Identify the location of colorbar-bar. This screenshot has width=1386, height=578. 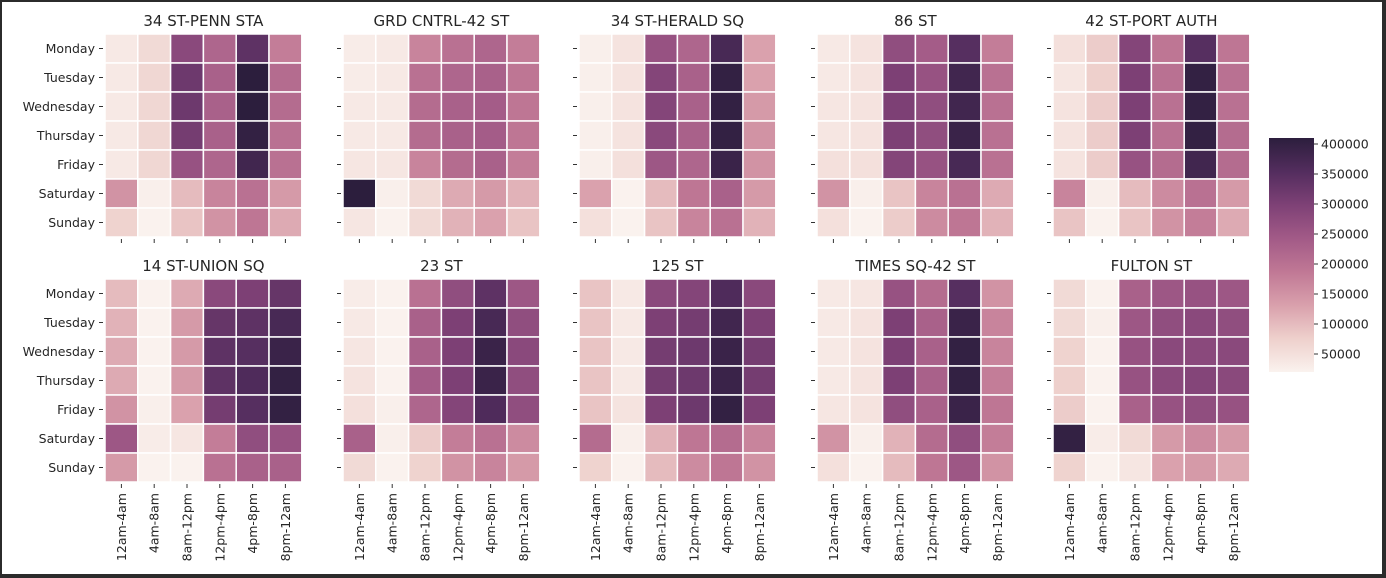
(1291, 255).